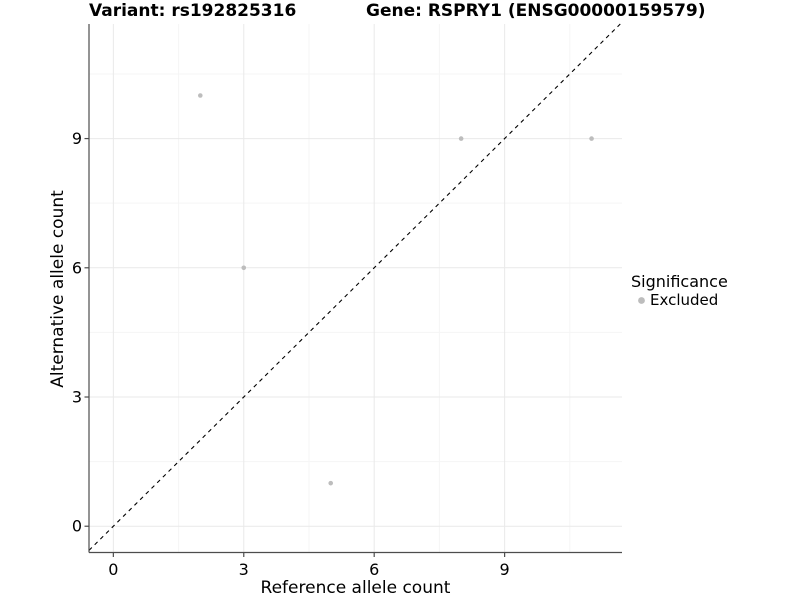 The width and height of the screenshot is (800, 600). What do you see at coordinates (77, 526) in the screenshot?
I see `y-tick-label: 0` at bounding box center [77, 526].